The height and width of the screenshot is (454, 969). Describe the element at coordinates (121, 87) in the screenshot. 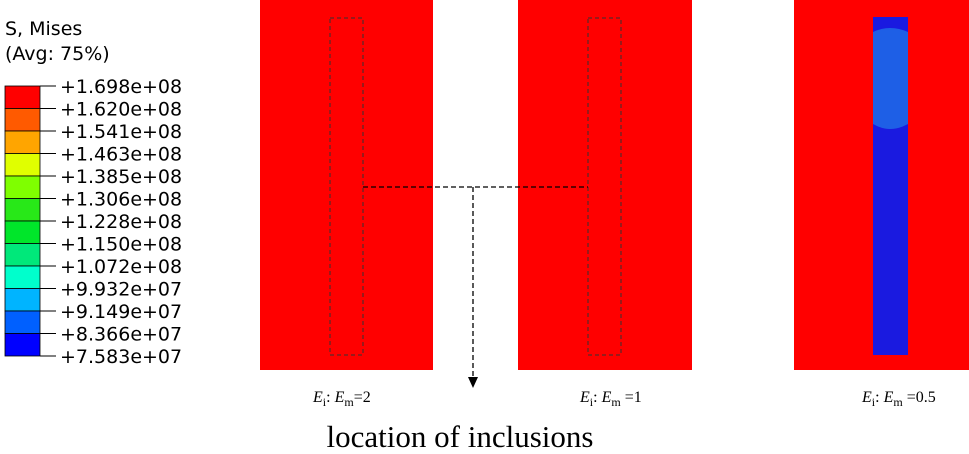

I see `legend-label: +1.698e+08` at that location.